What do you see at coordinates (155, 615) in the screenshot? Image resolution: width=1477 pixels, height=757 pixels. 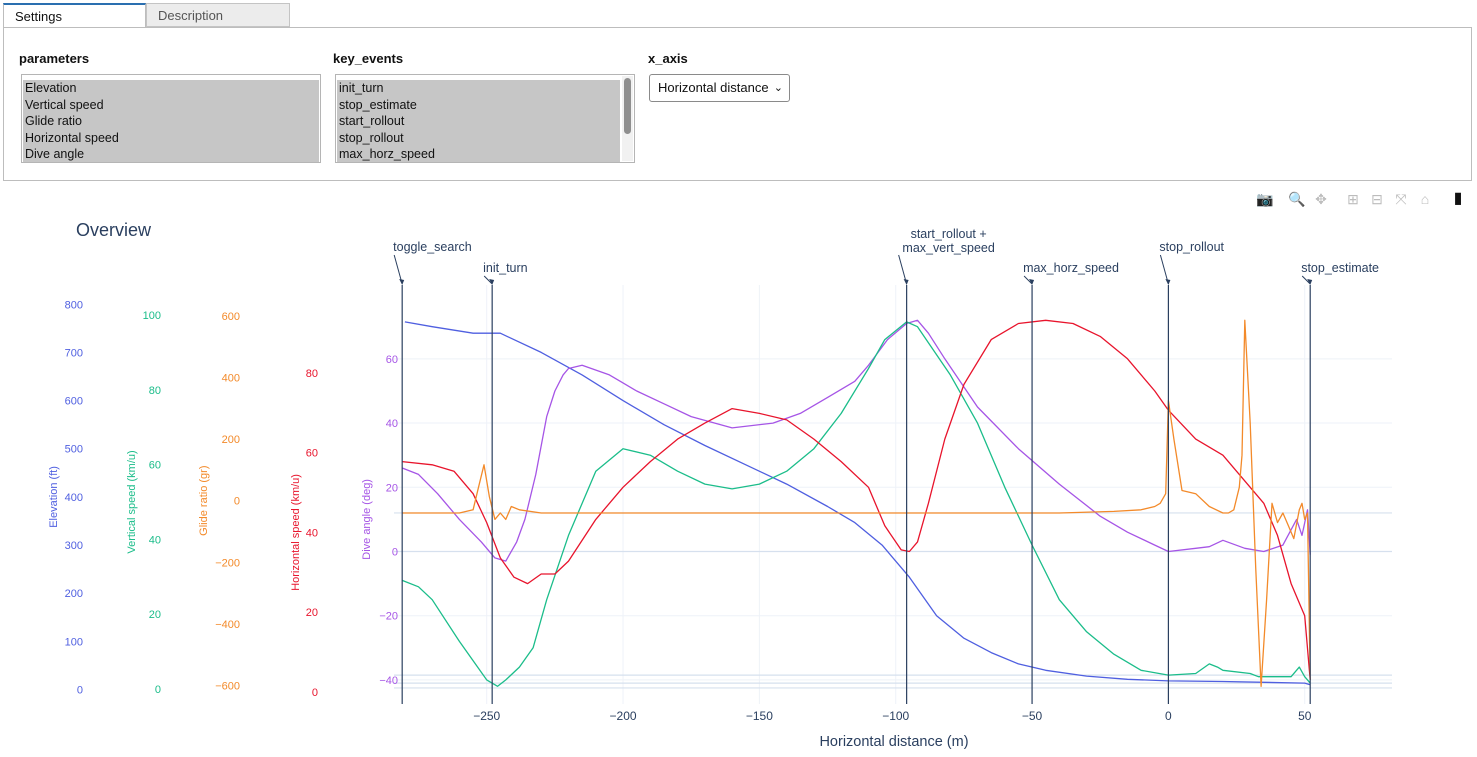 I see `vertical-tick-label: 20` at bounding box center [155, 615].